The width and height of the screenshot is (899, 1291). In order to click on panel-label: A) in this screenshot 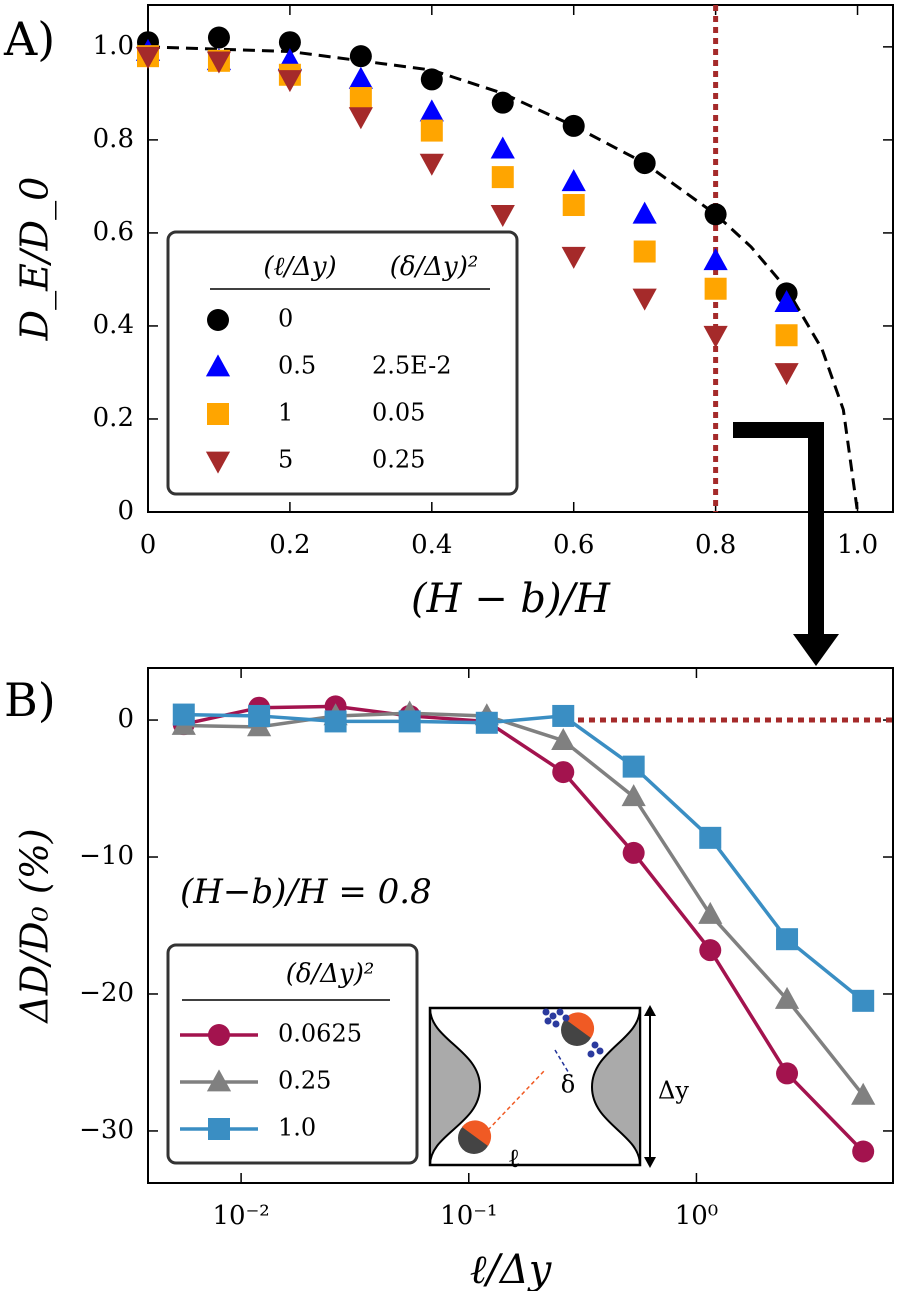, I will do `click(29, 39)`.